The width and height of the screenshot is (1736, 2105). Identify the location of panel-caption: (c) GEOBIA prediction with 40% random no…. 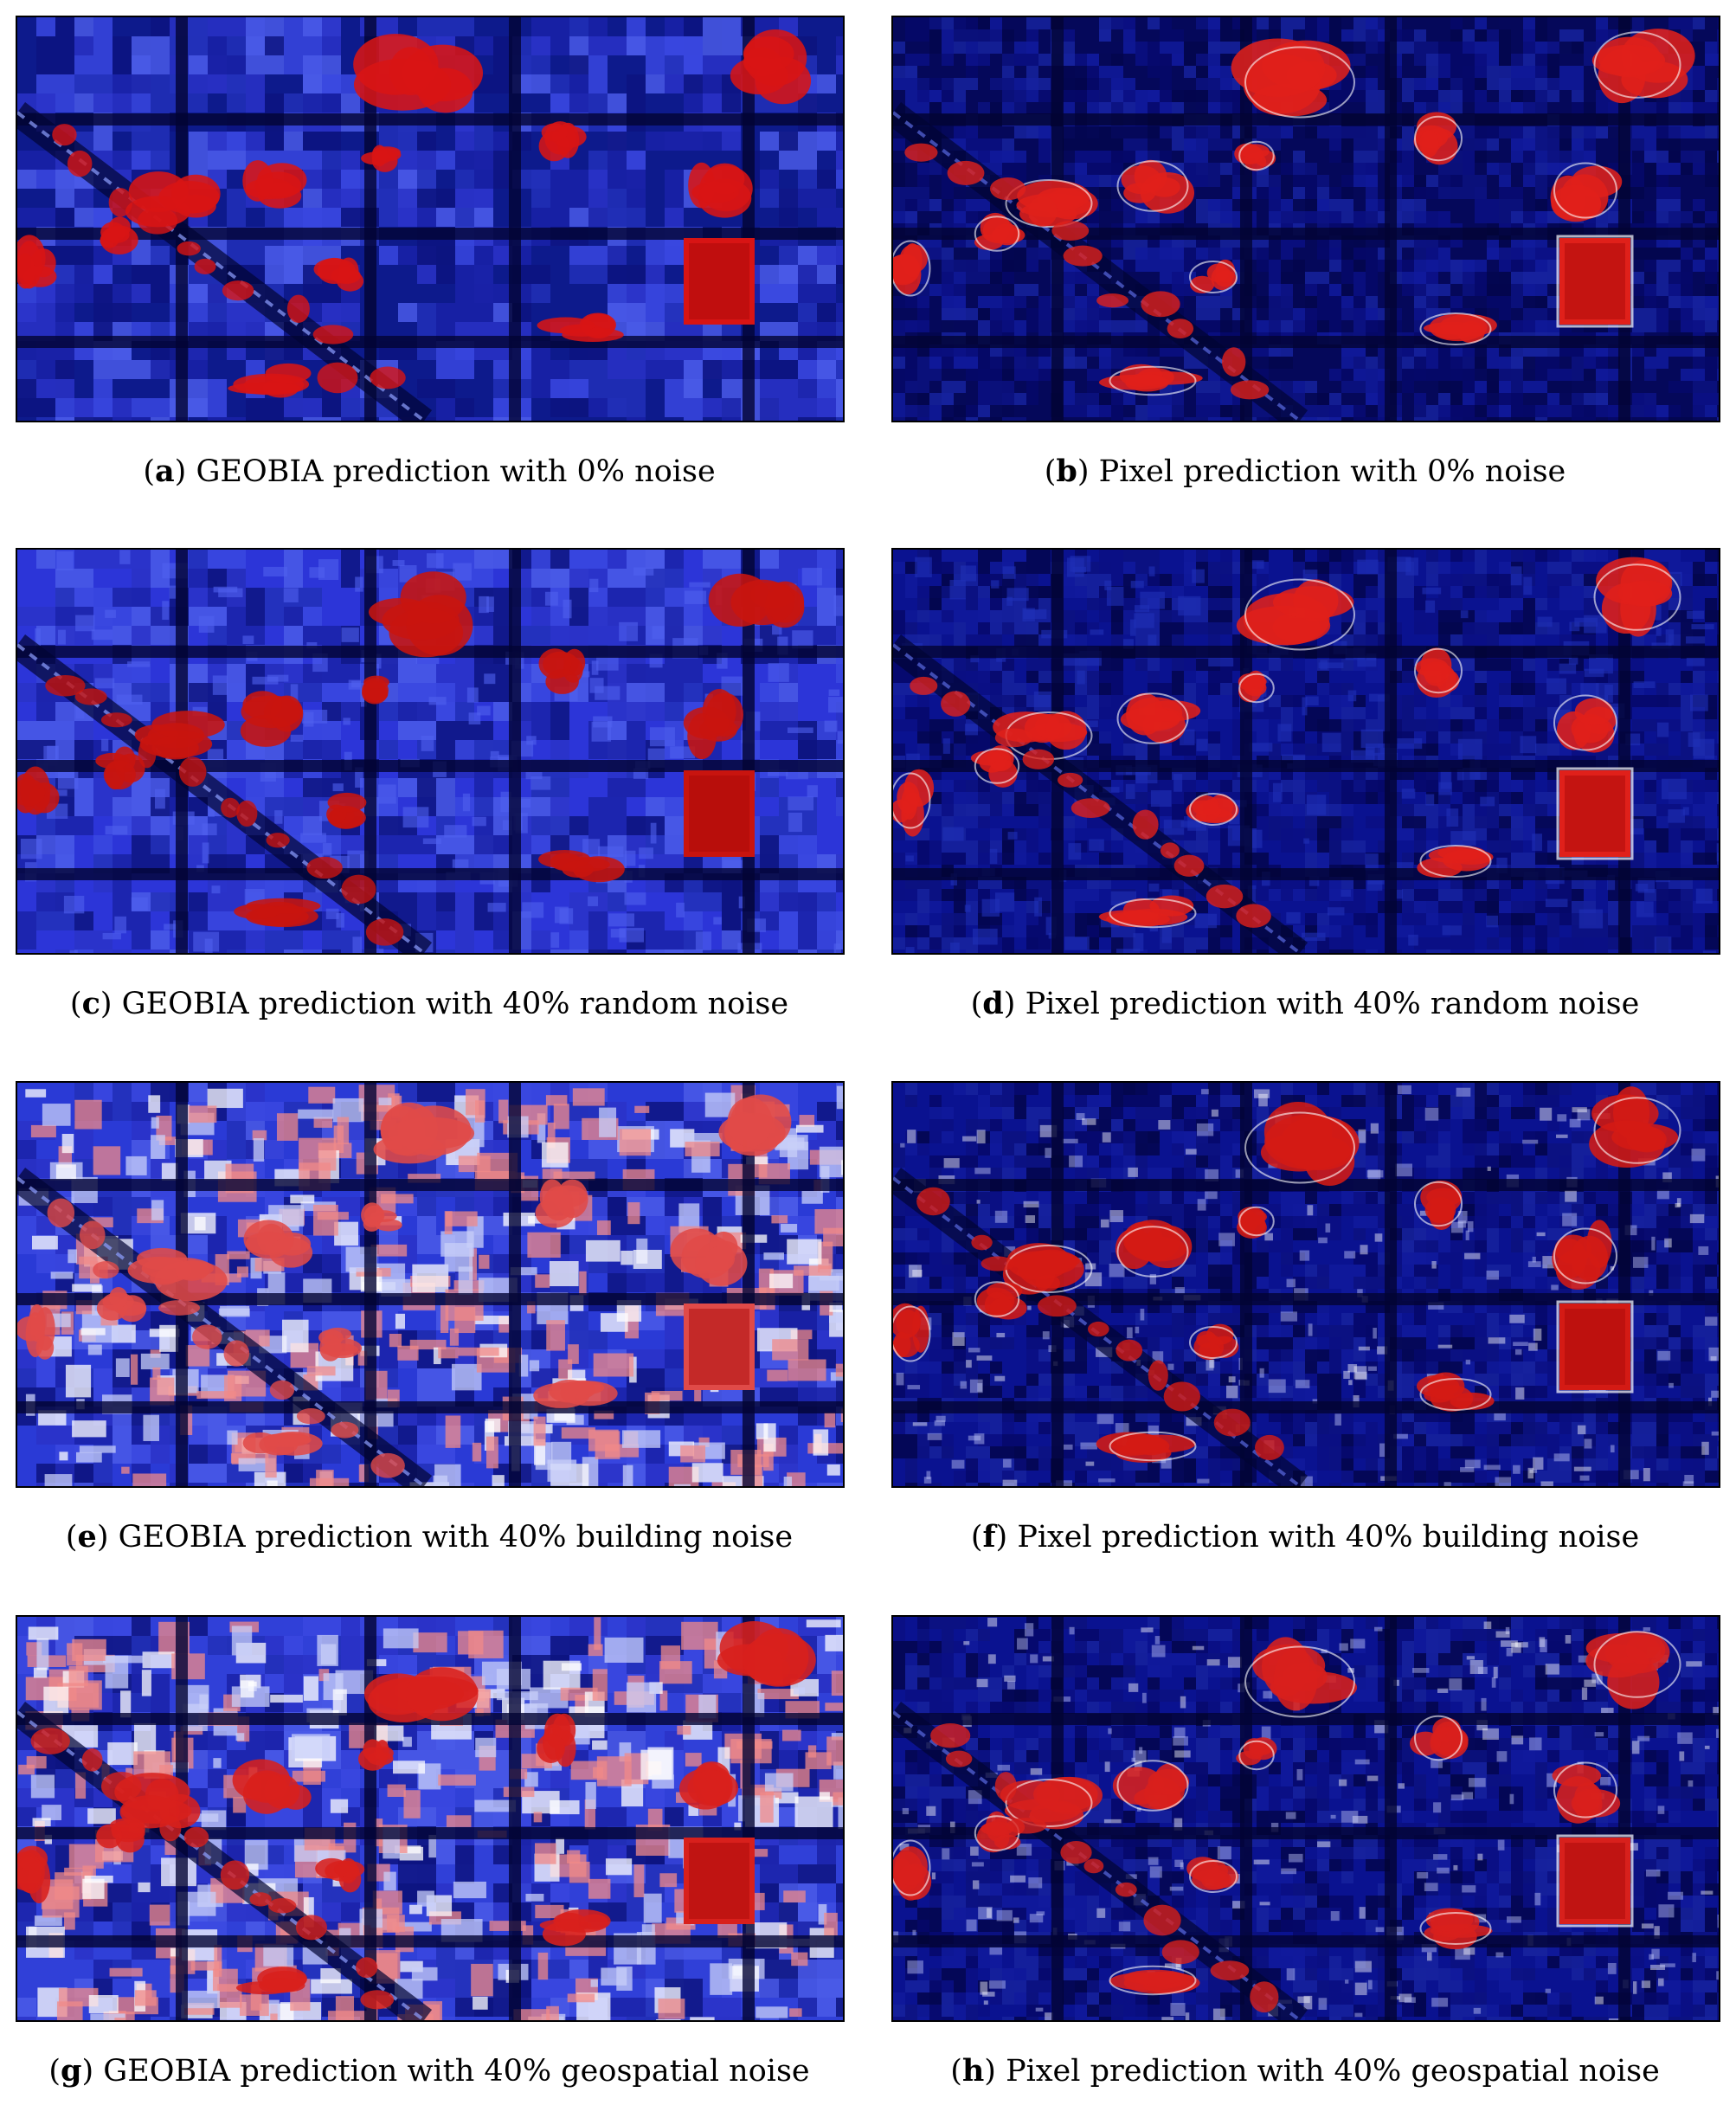
(429, 1003).